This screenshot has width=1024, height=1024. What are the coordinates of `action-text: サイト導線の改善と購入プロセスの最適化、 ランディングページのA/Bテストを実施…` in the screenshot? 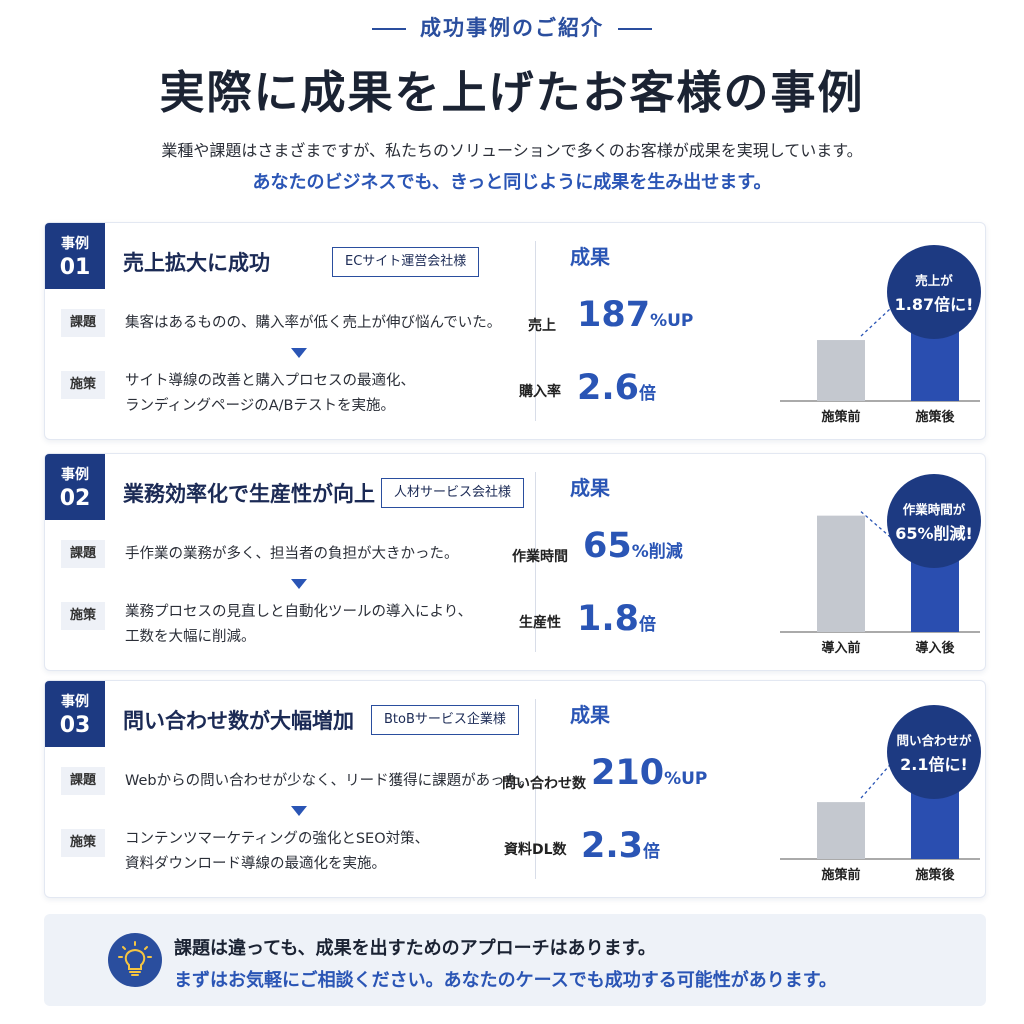 It's located at (270, 394).